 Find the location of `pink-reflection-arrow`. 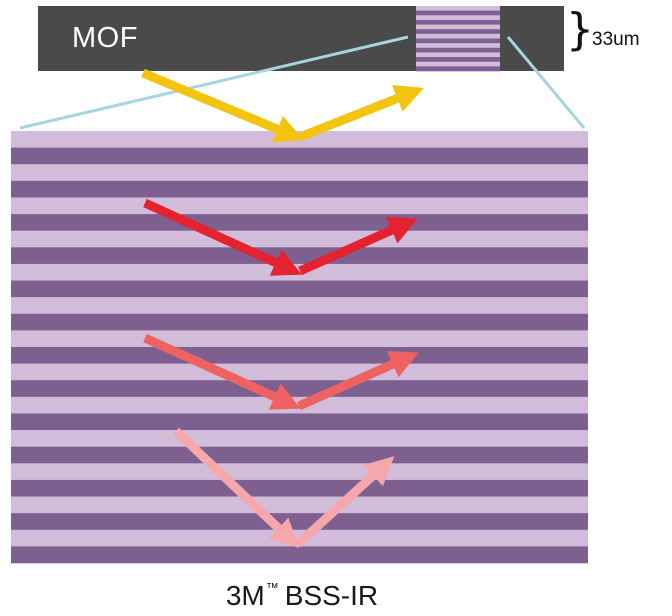

pink-reflection-arrow is located at coordinates (283, 487).